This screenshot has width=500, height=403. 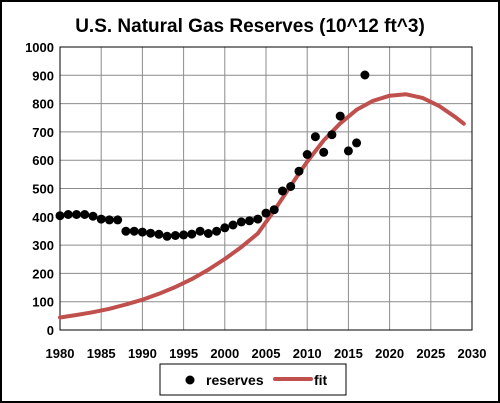 What do you see at coordinates (101, 353) in the screenshot?
I see `x-tick-label: 1985` at bounding box center [101, 353].